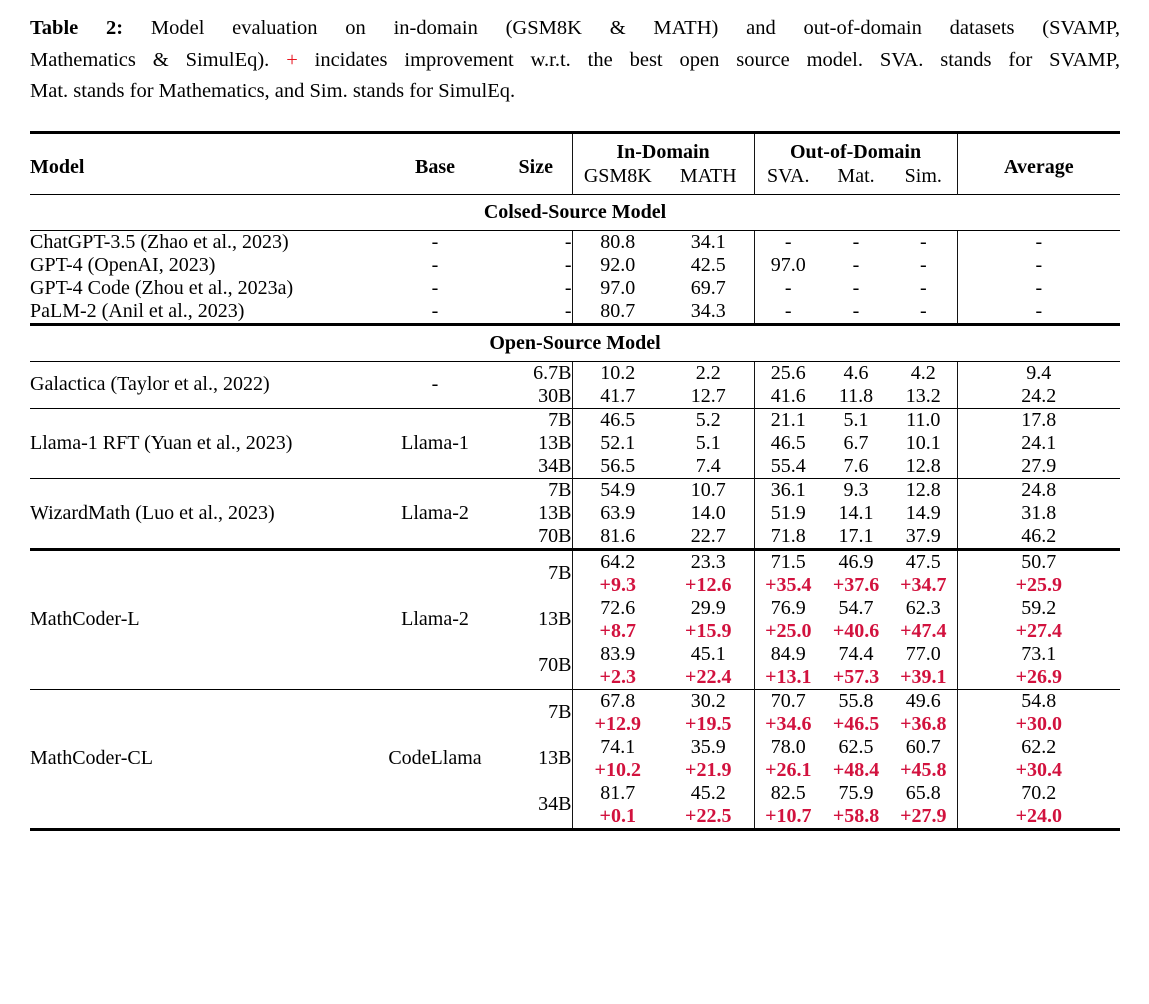 This screenshot has width=1149, height=1004. Describe the element at coordinates (555, 465) in the screenshot. I see `model-size: 34B` at that location.